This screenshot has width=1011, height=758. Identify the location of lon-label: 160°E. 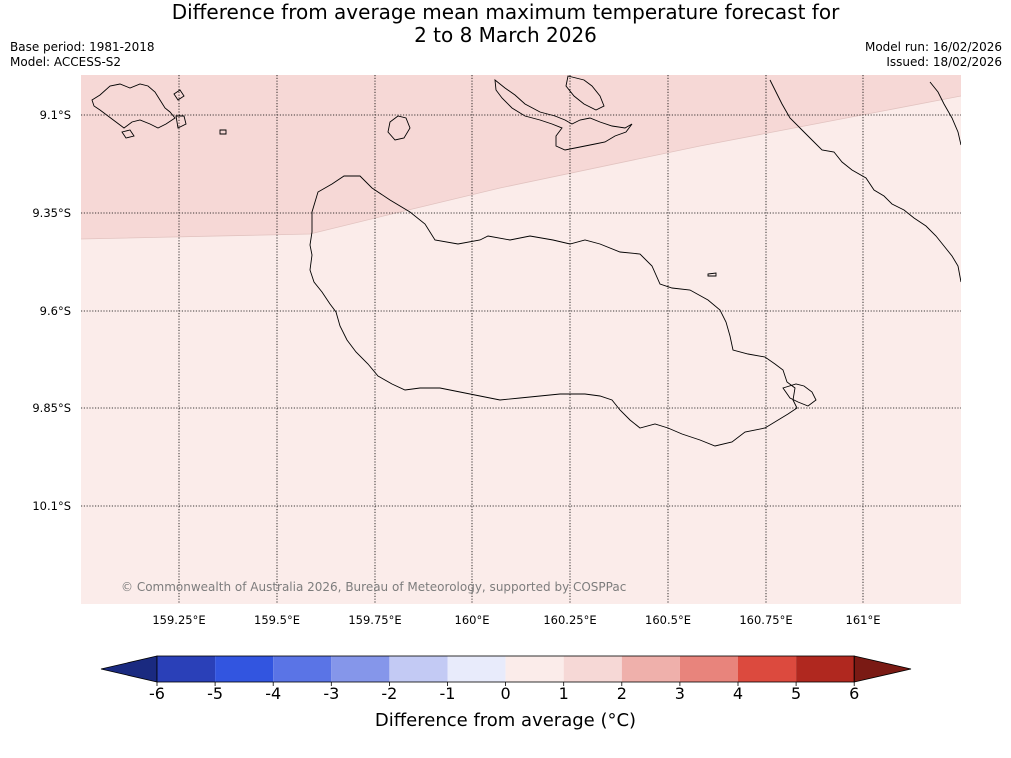
(472, 620).